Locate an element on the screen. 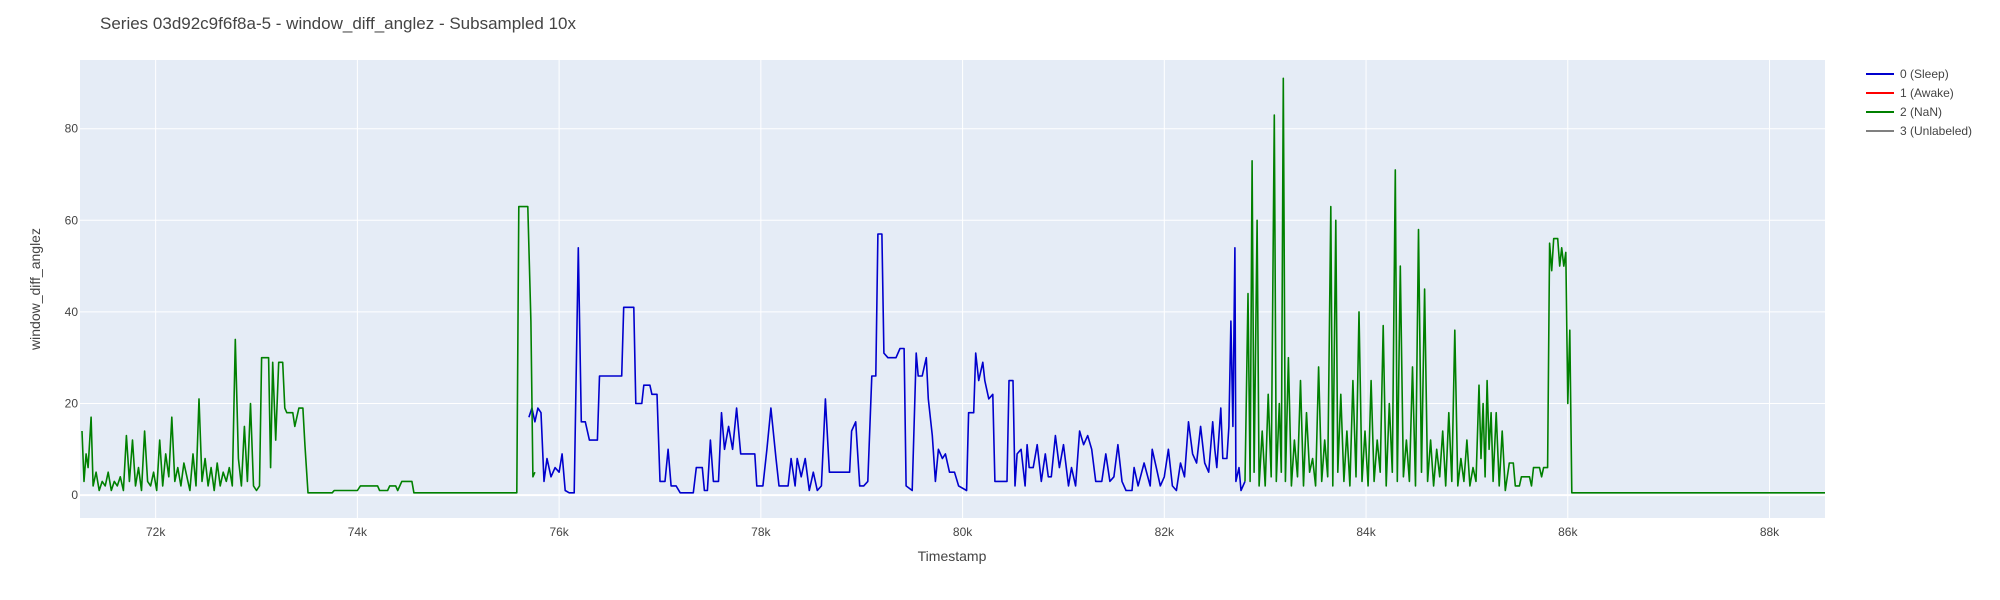 Image resolution: width=2000 pixels, height=600 pixels. y-tick-label: 80 is located at coordinates (72, 129).